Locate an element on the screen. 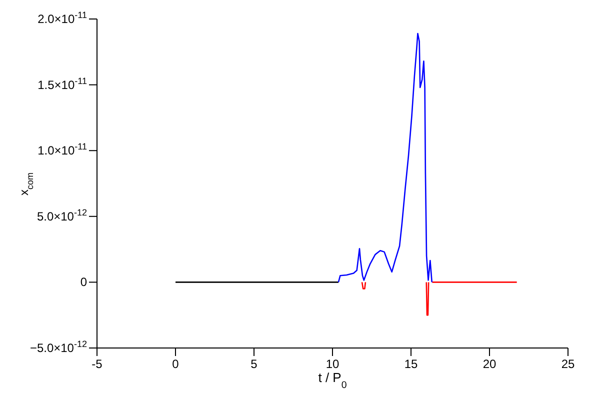  y-tick-label: 0 is located at coordinates (84, 282).